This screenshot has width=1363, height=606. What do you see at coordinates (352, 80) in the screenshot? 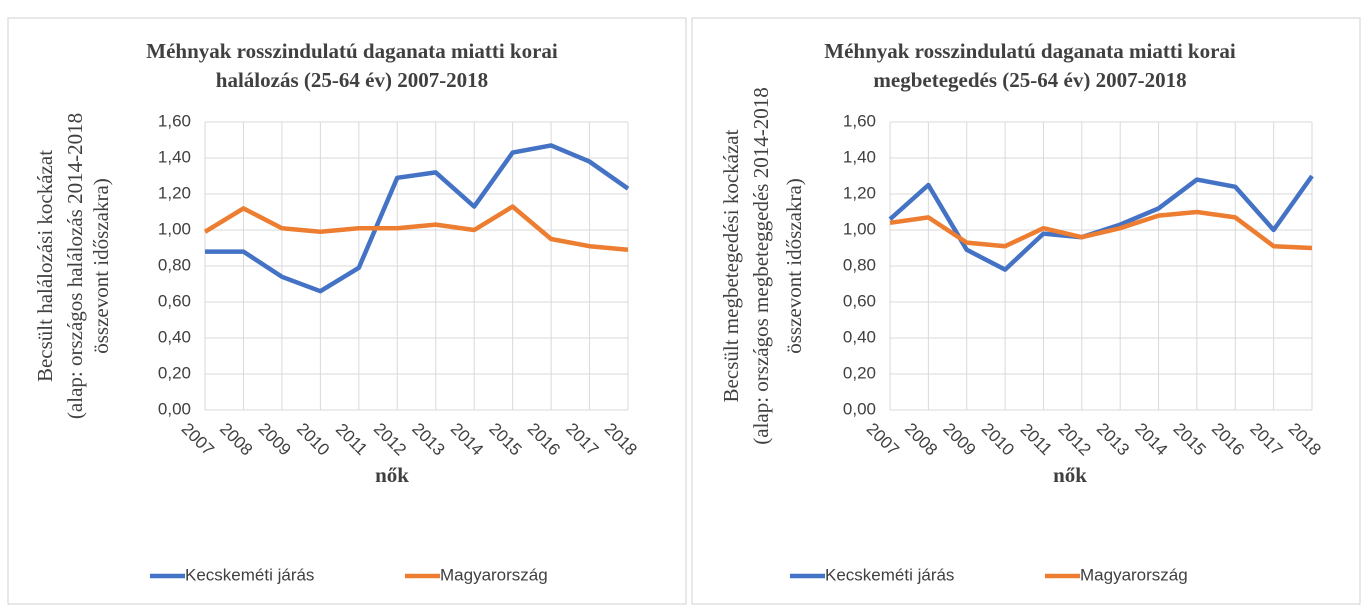
I see `chart-title: halálozás (25-64 év) 2007-2018` at bounding box center [352, 80].